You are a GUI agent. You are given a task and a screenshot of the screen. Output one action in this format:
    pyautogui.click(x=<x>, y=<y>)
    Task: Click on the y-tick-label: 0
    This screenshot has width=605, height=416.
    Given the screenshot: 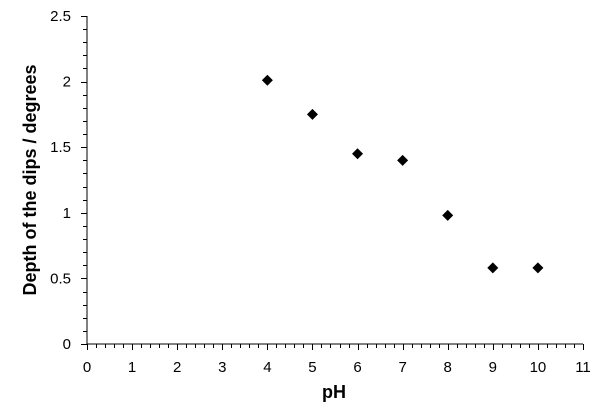 What is the action you would take?
    pyautogui.click(x=67, y=344)
    